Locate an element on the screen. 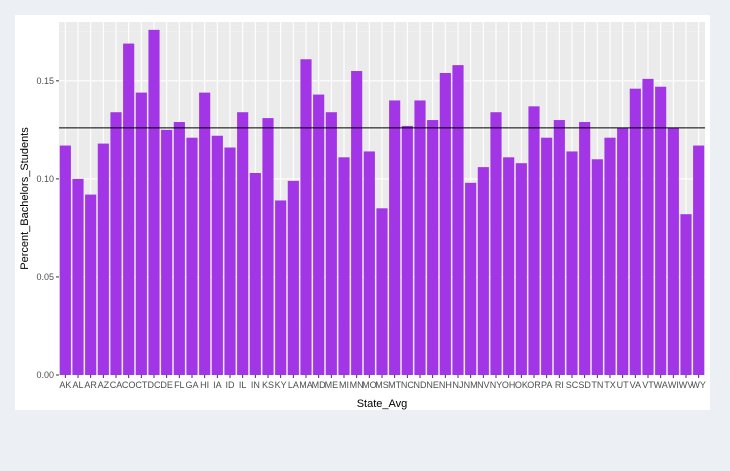  bar-id is located at coordinates (230, 261).